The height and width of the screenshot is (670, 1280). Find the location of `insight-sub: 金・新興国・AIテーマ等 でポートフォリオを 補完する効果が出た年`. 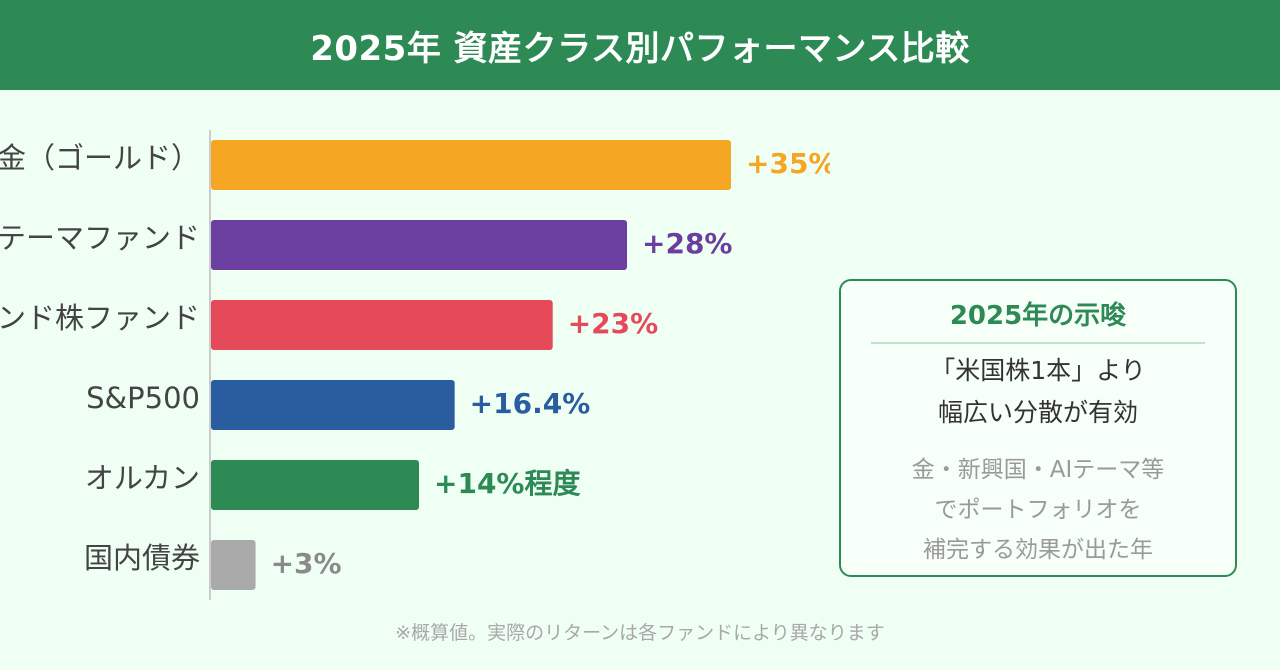

insight-sub: 金・新興国・AIテーマ等 でポートフォリオを 補完する効果が出た年 is located at coordinates (1038, 510).